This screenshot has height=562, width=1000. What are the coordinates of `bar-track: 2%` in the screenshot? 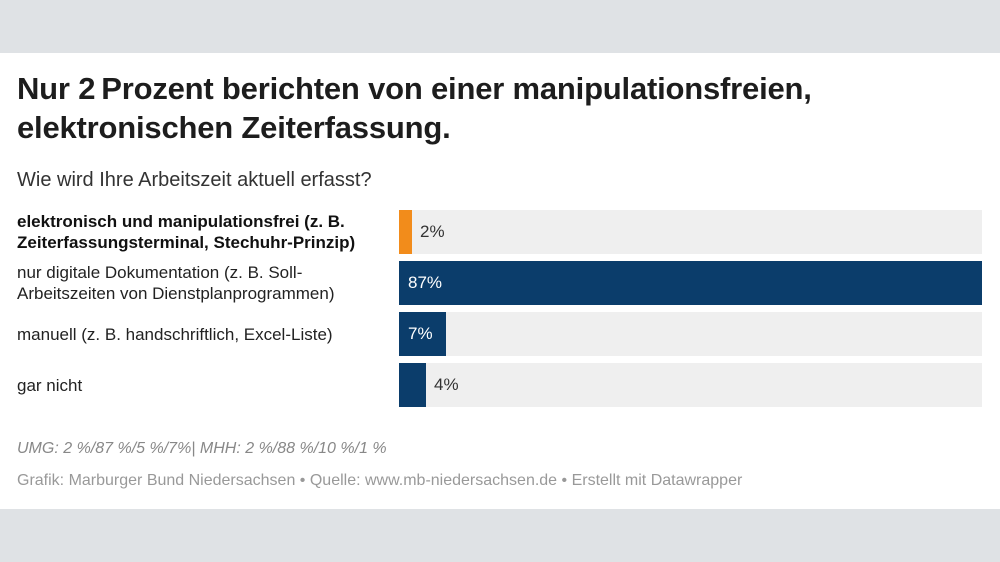 It's located at (690, 232).